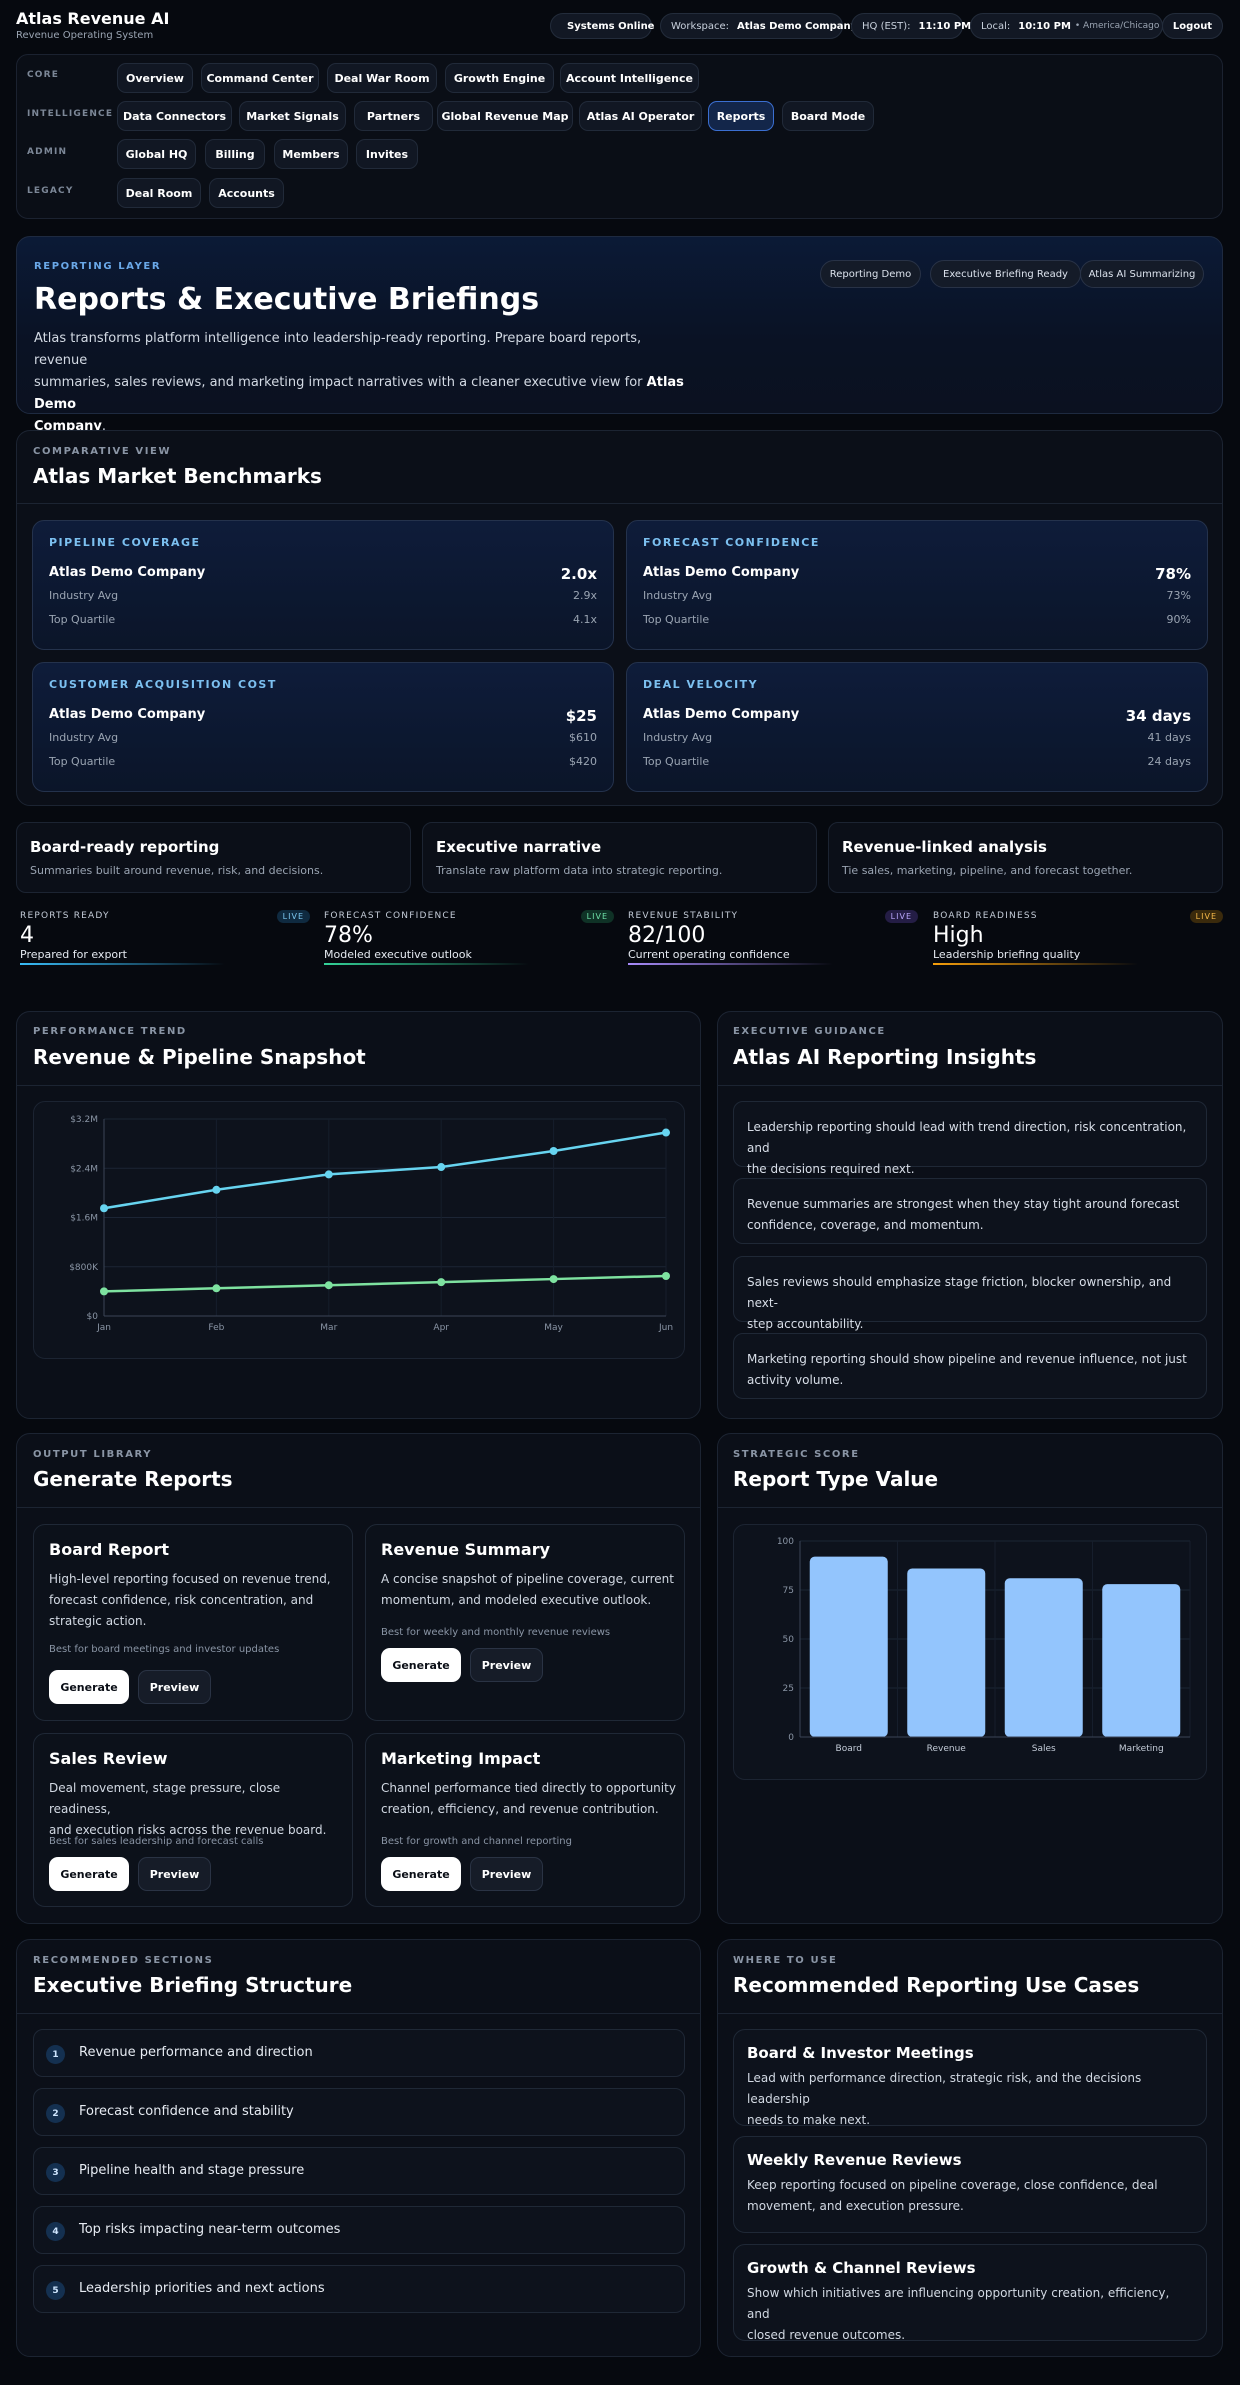  What do you see at coordinates (848, 1646) in the screenshot?
I see `bar-board` at bounding box center [848, 1646].